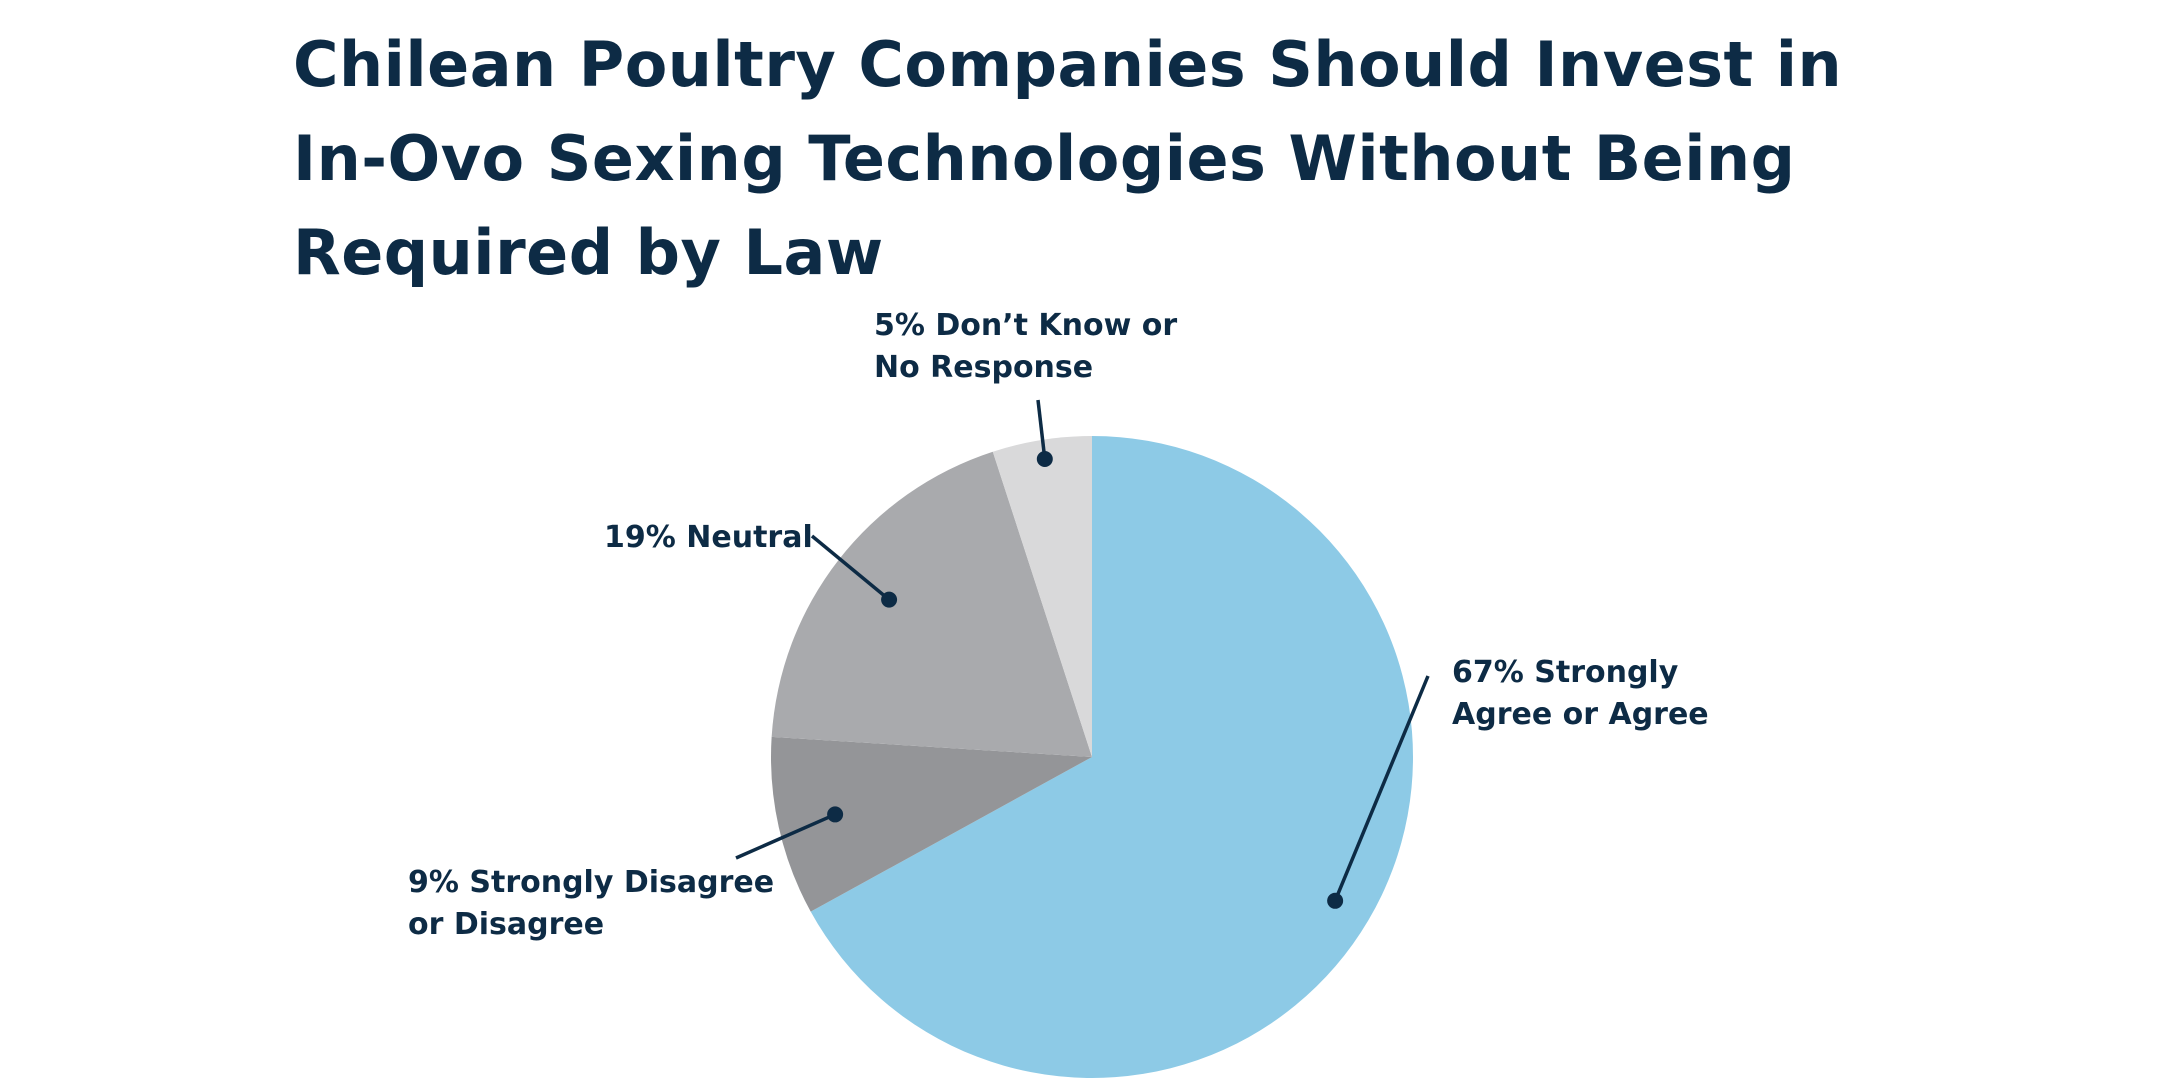  Describe the element at coordinates (588, 252) in the screenshot. I see `chart-title-line-3: Required by Law` at that location.